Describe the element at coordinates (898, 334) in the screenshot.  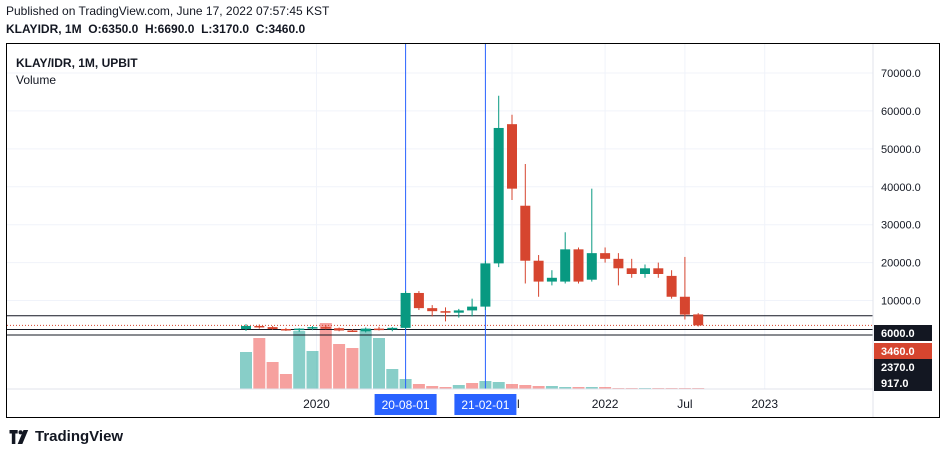
I see `price-label: 6000.0` at that location.